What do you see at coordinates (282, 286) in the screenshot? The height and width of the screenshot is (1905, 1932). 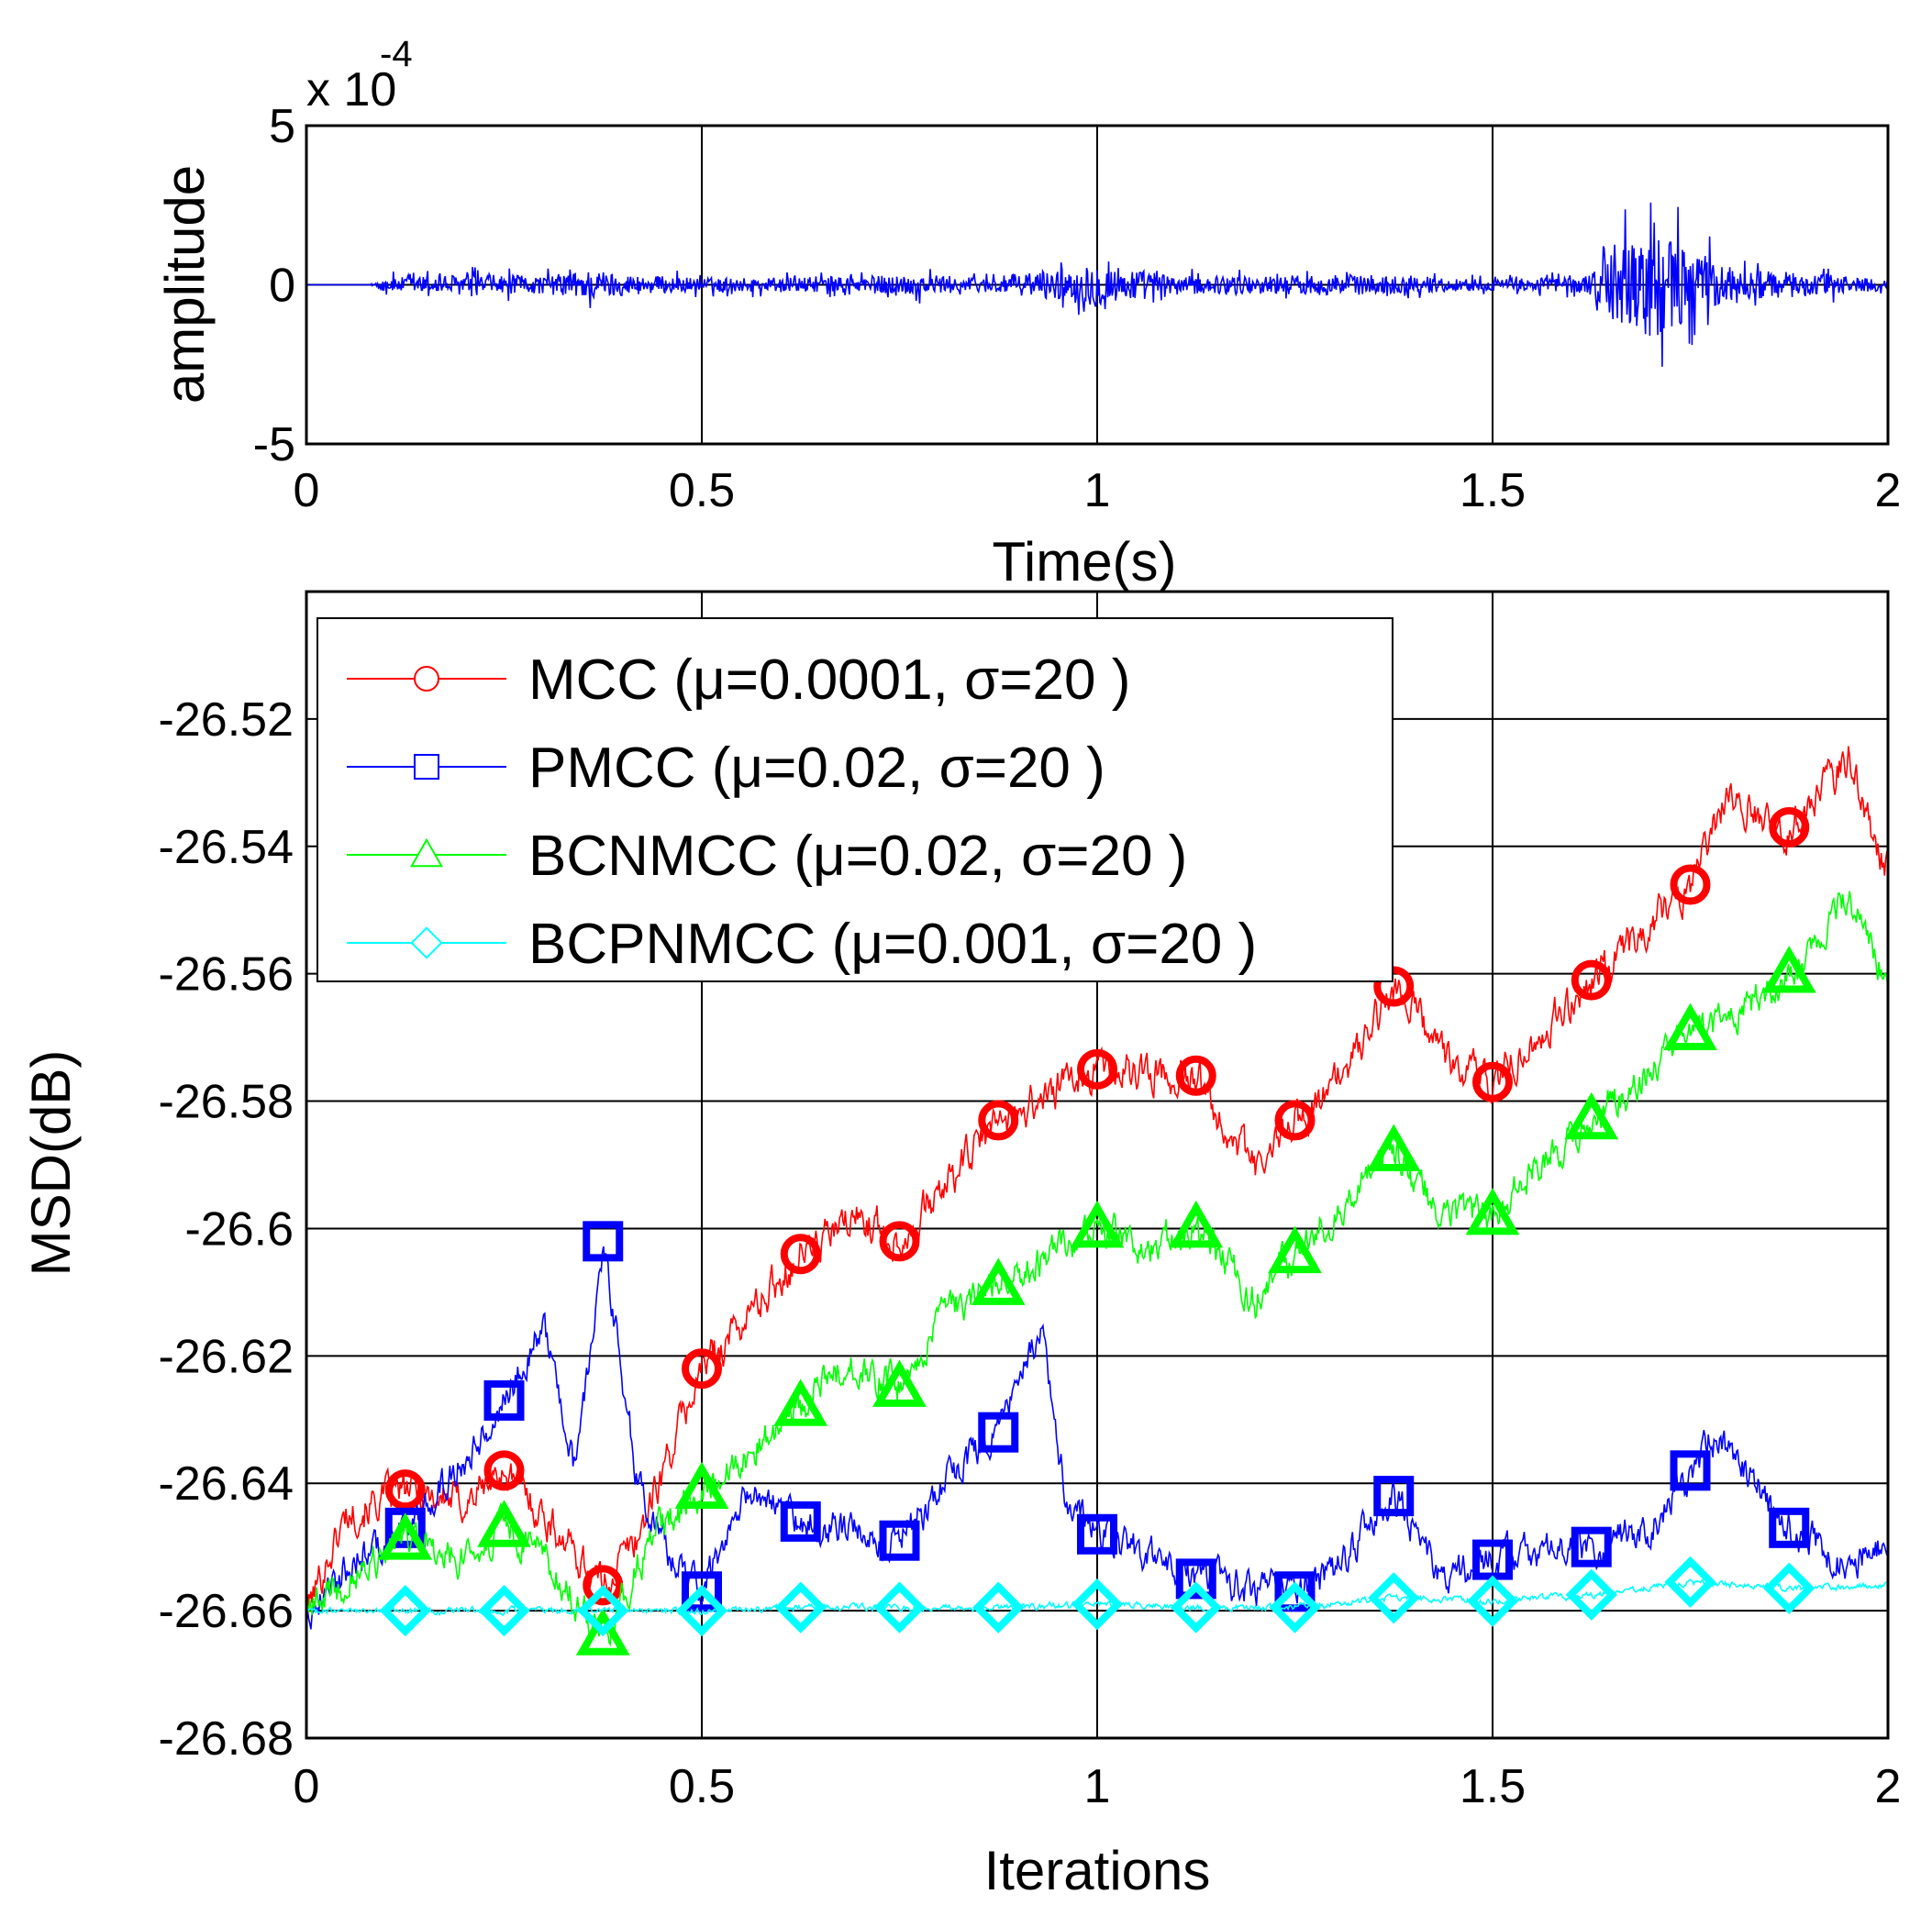 I see `top-y-tick-label: 0` at bounding box center [282, 286].